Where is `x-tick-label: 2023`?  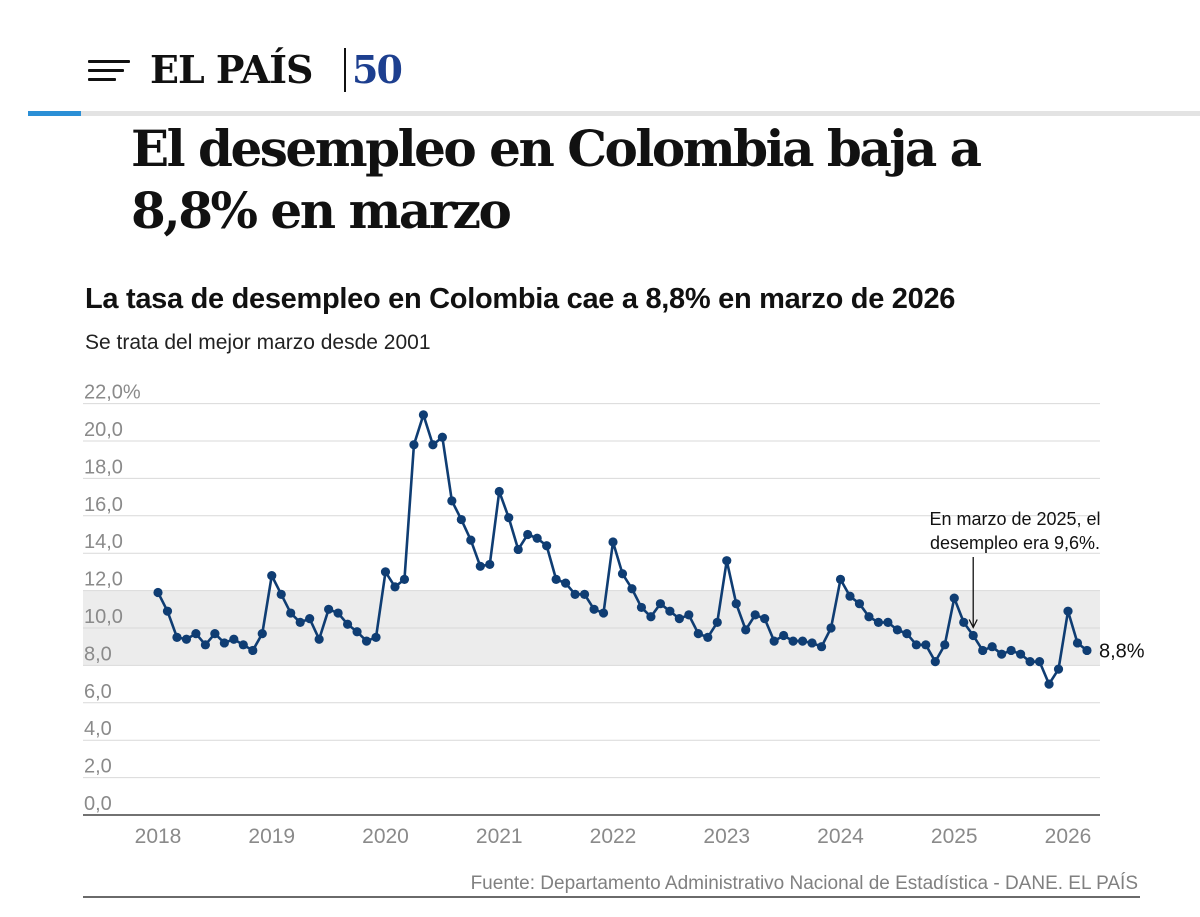 x-tick-label: 2023 is located at coordinates (726, 836).